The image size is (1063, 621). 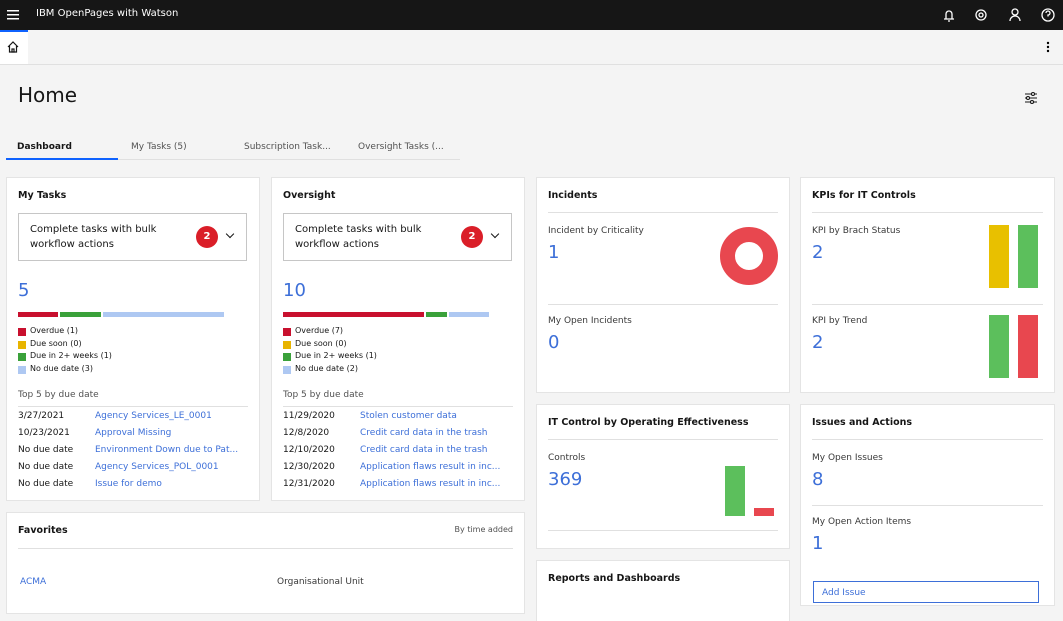 What do you see at coordinates (153, 416) in the screenshot?
I see `task-link: Agency Services_LE_0001` at bounding box center [153, 416].